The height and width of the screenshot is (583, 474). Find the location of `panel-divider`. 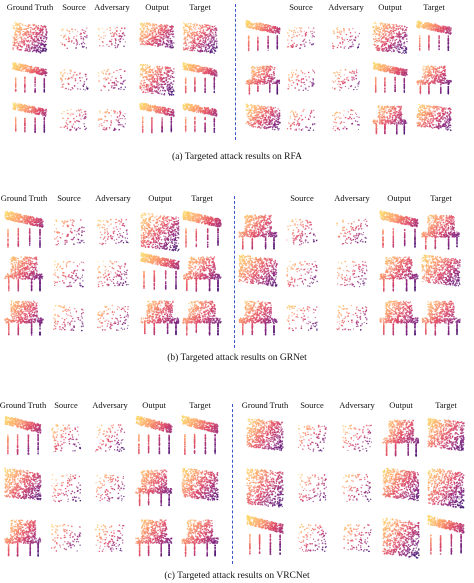

panel-divider is located at coordinates (234, 272).